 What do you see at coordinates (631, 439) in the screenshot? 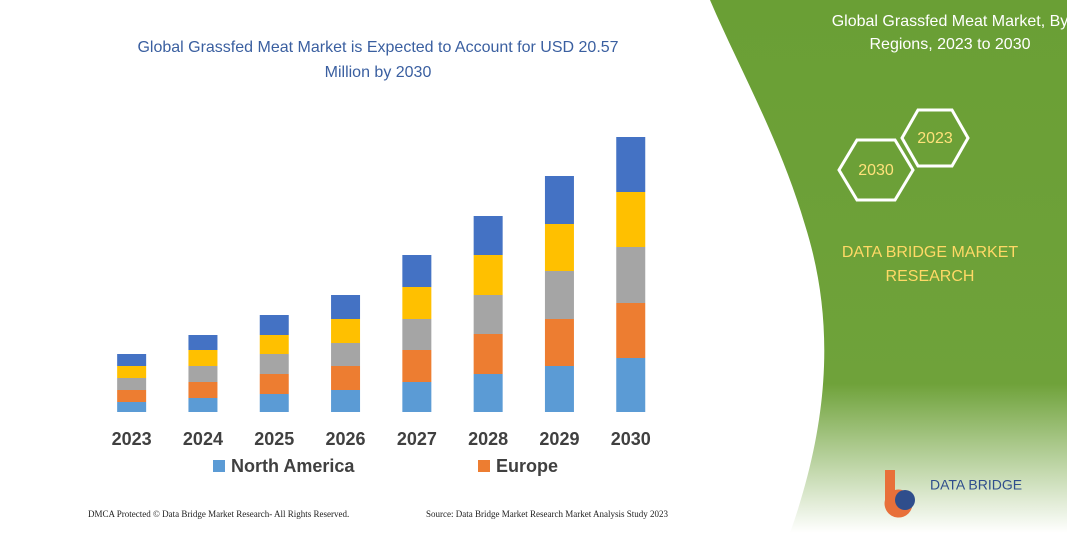
I see `x-tick-label: 2030` at bounding box center [631, 439].